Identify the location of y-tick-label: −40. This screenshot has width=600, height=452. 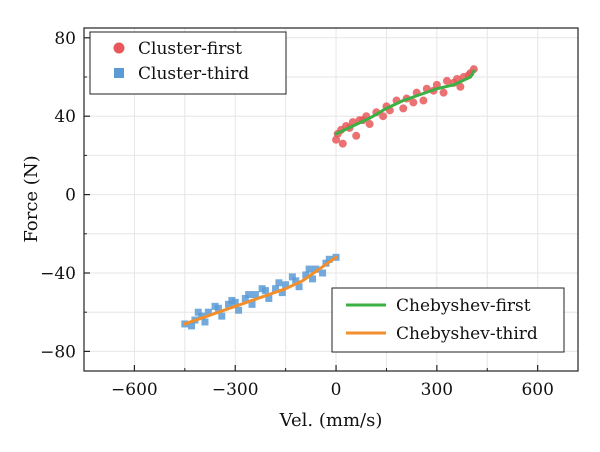
(58, 274).